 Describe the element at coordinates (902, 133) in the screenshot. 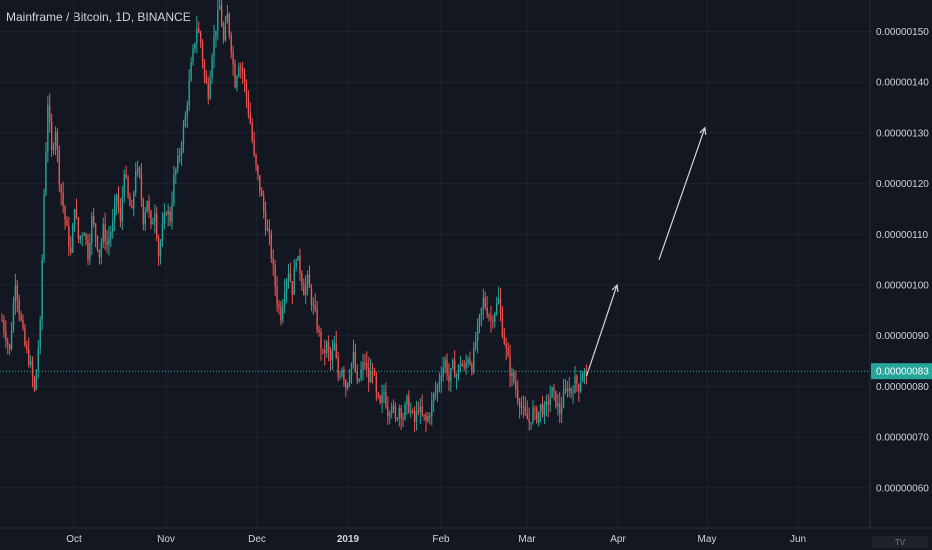

I see `price-tick-label: 0.00000130` at that location.